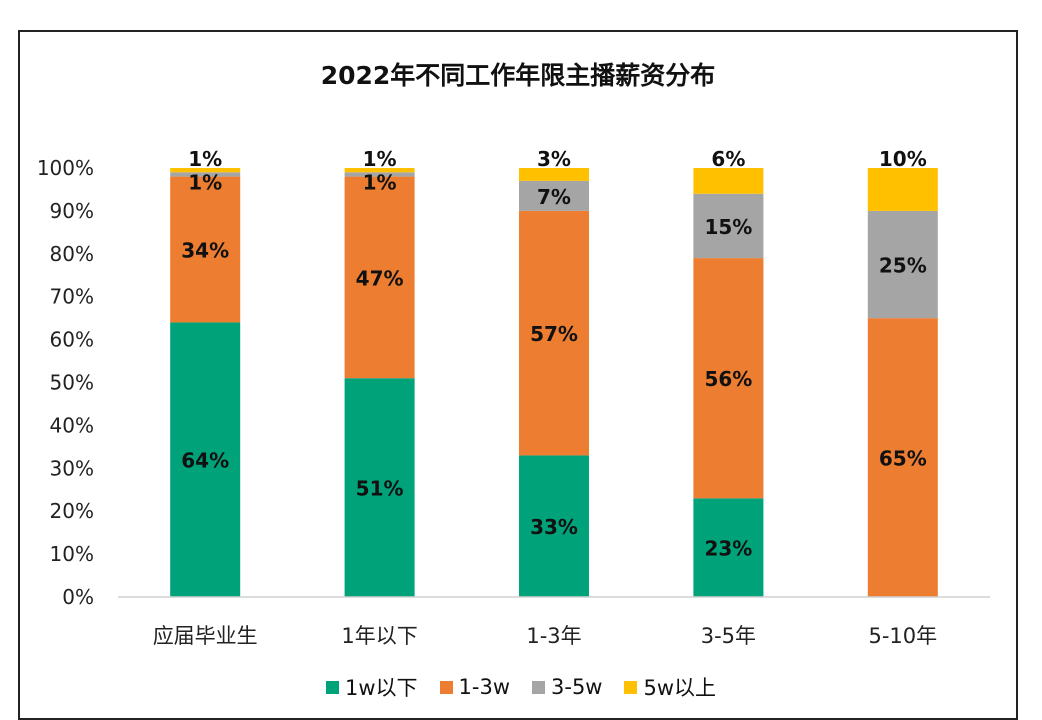 This screenshot has width=1042, height=720. What do you see at coordinates (65, 168) in the screenshot?
I see `y-tick-label: 100%` at bounding box center [65, 168].